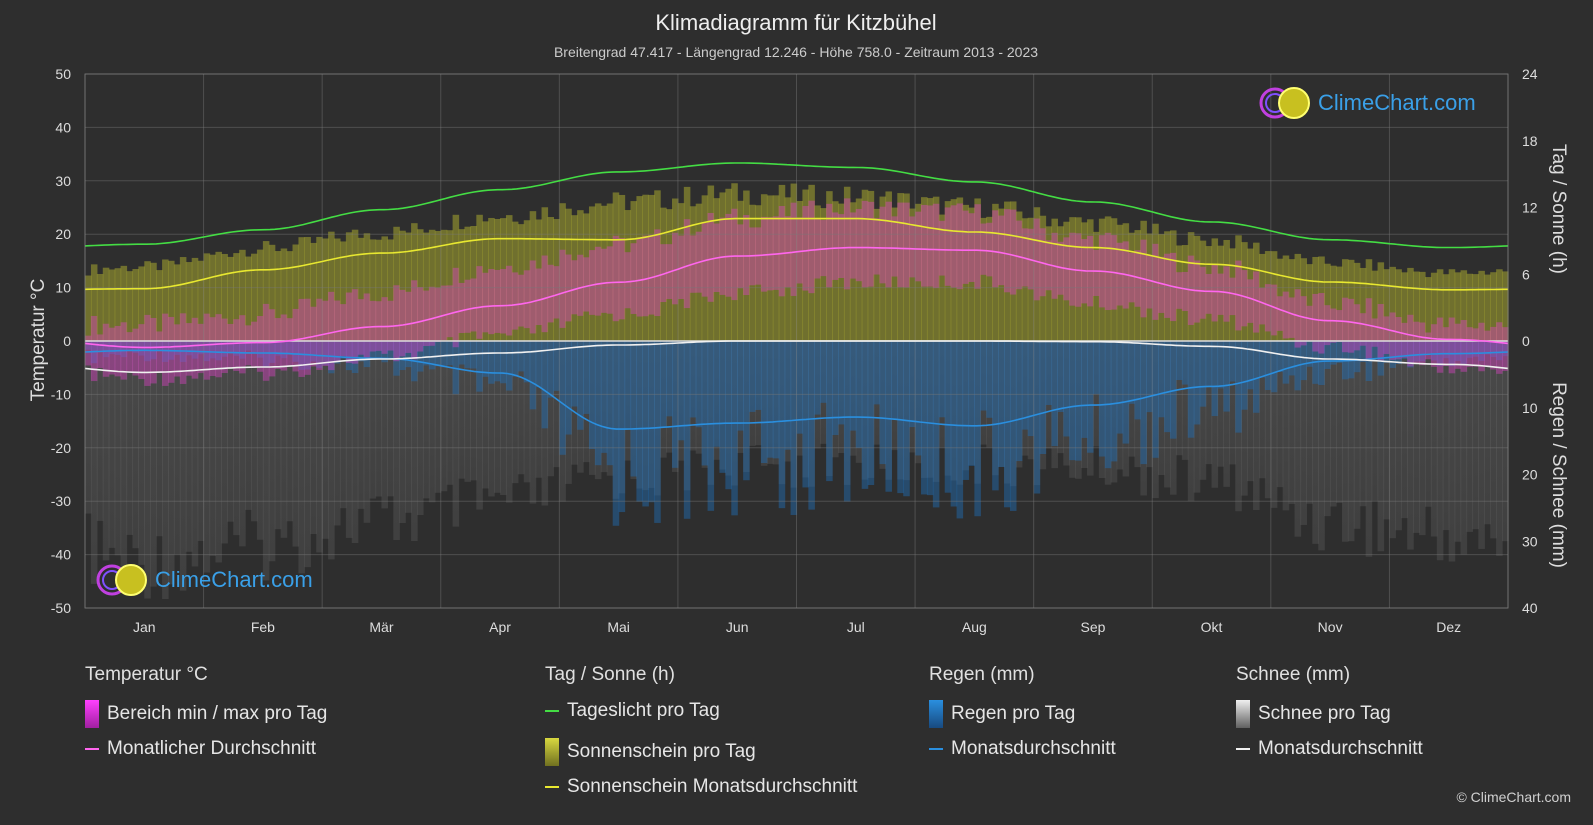  What do you see at coordinates (1367, 103) in the screenshot?
I see `logo-top: ClimeChart.com` at bounding box center [1367, 103].